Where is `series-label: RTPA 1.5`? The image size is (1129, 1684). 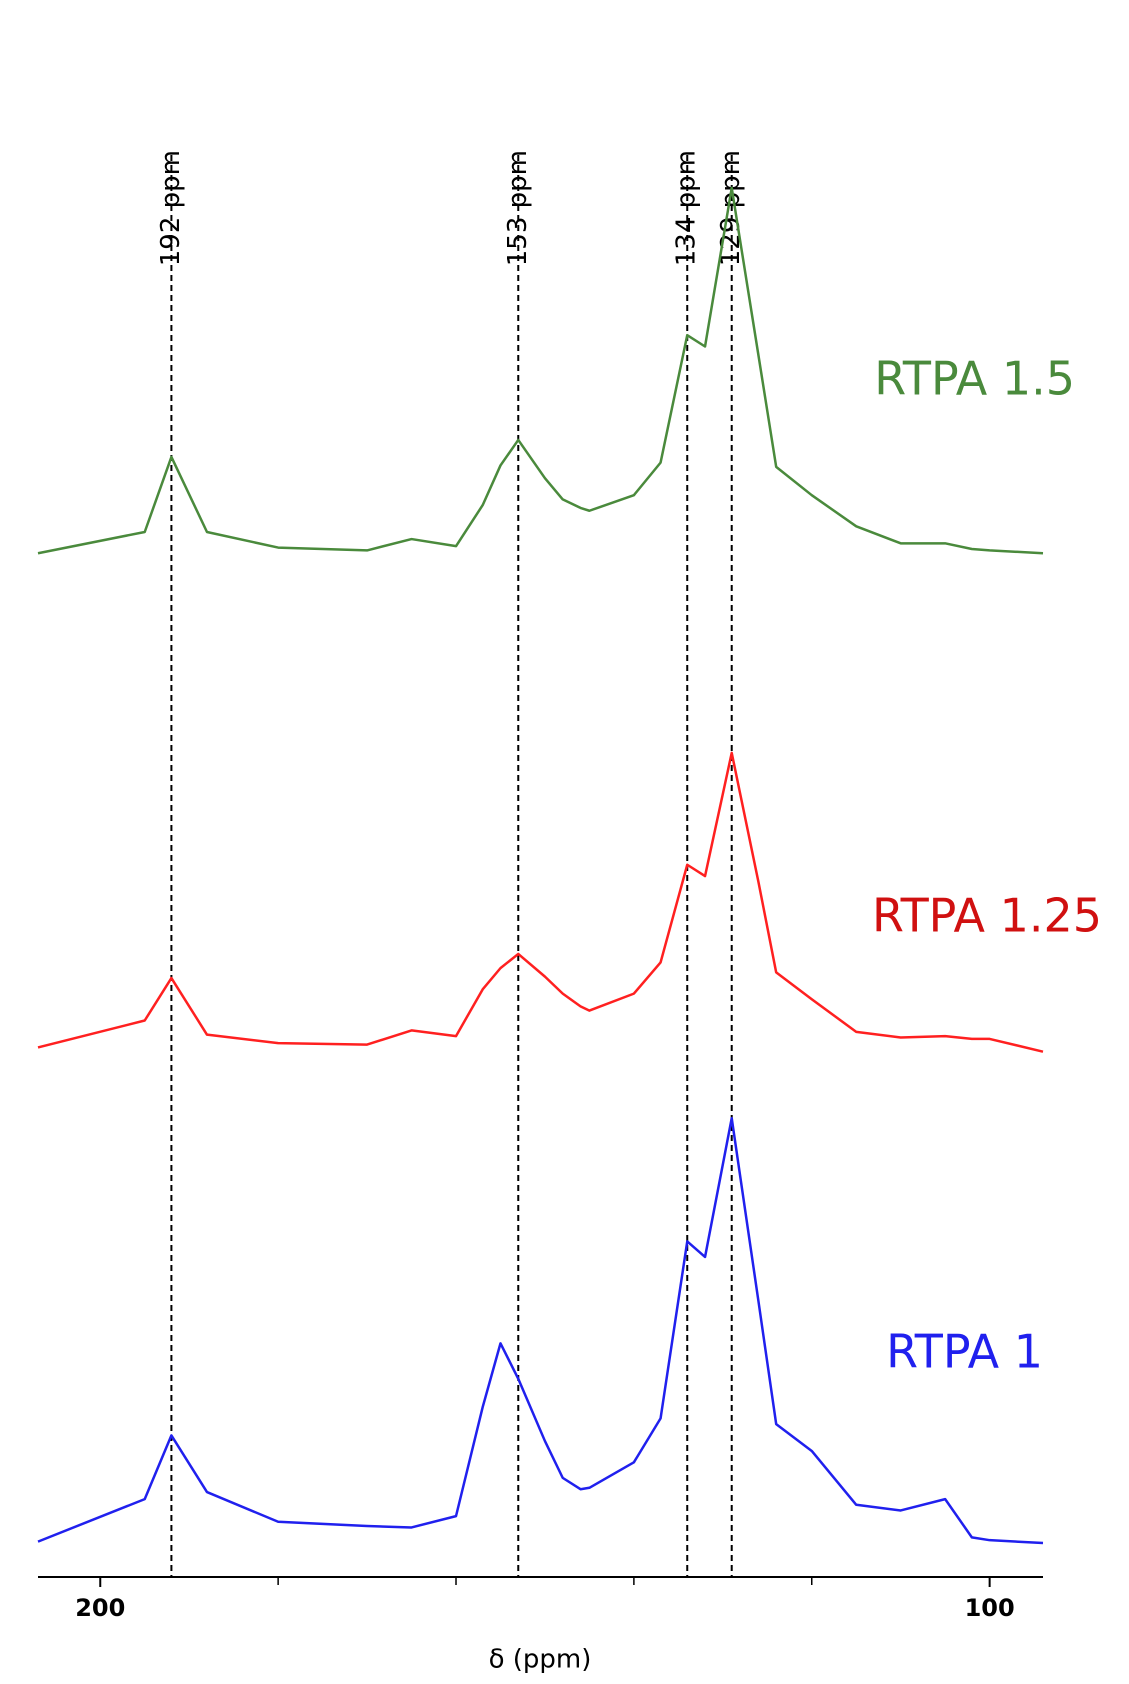 series-label: RTPA 1.5 is located at coordinates (974, 379).